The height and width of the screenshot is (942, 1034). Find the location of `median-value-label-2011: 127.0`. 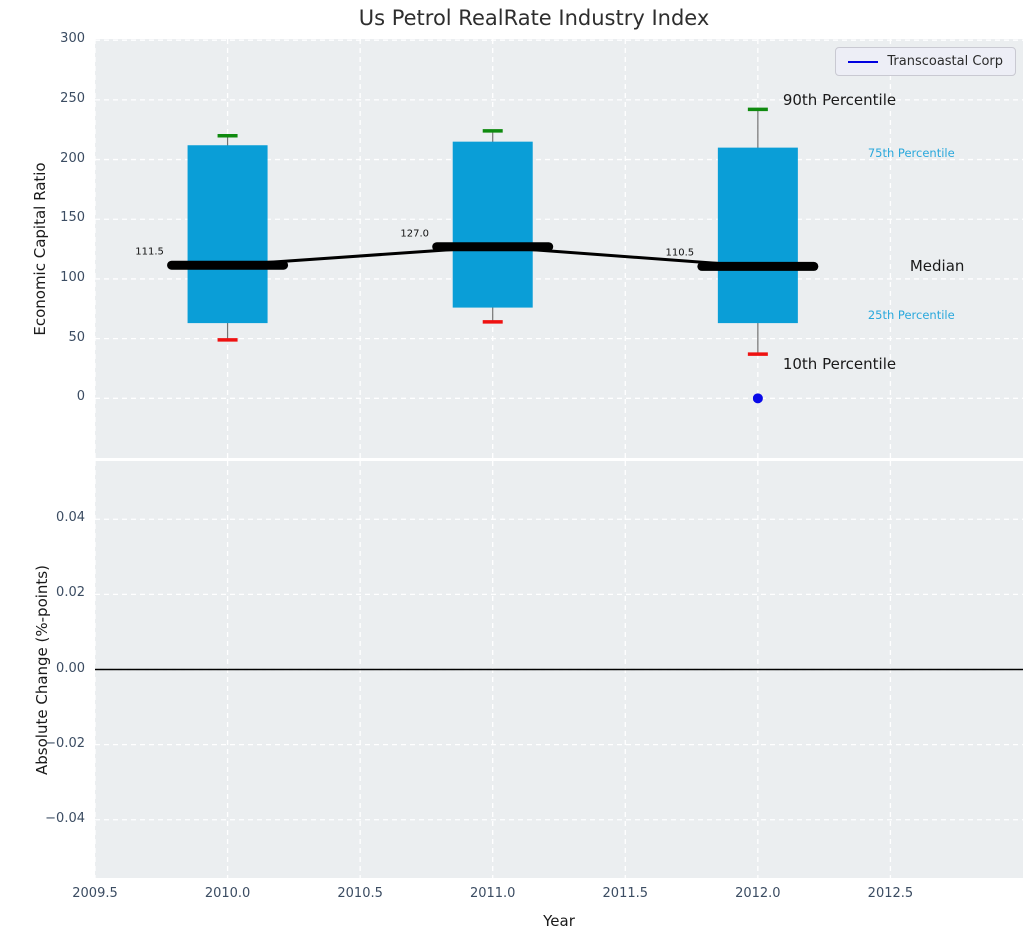

median-value-label-2011: 127.0 is located at coordinates (415, 234).